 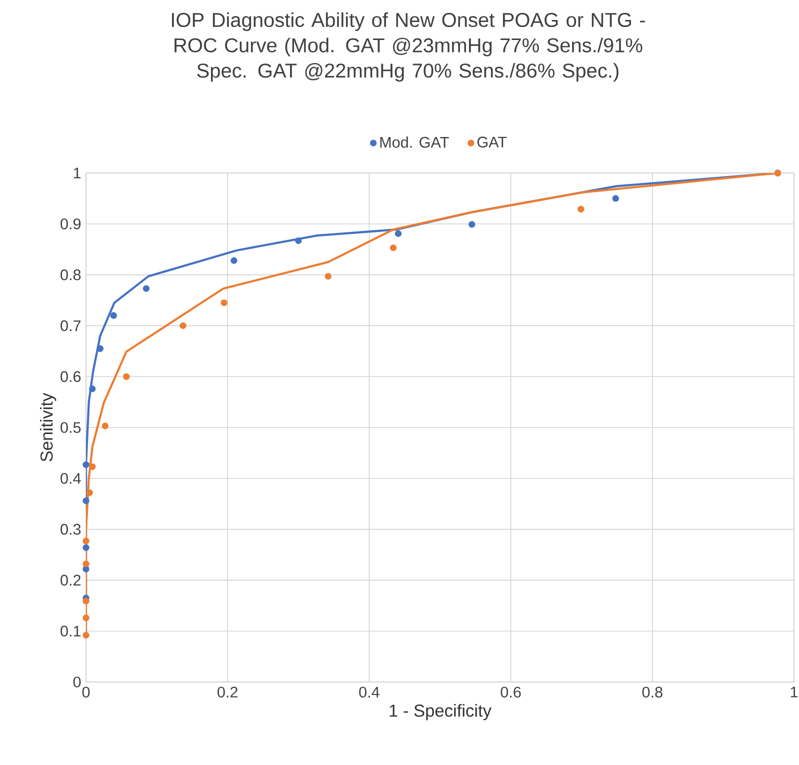 I want to click on legend-label: Mod. GAT, so click(x=414, y=142).